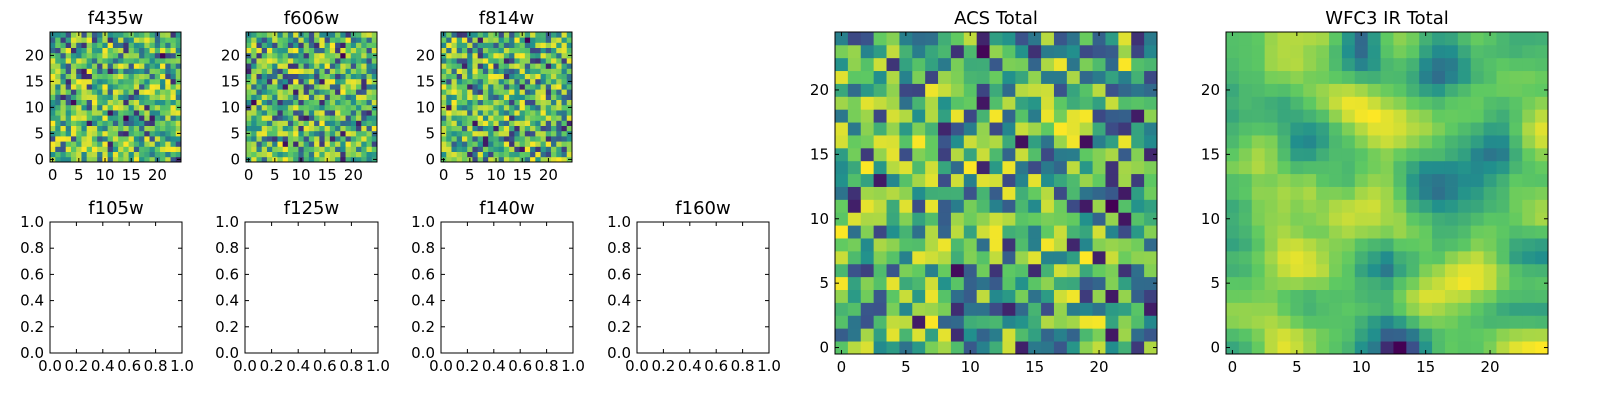 This screenshot has height=400, width=1600. Describe the element at coordinates (1210, 154) in the screenshot. I see `y-tick-label: 15` at that location.